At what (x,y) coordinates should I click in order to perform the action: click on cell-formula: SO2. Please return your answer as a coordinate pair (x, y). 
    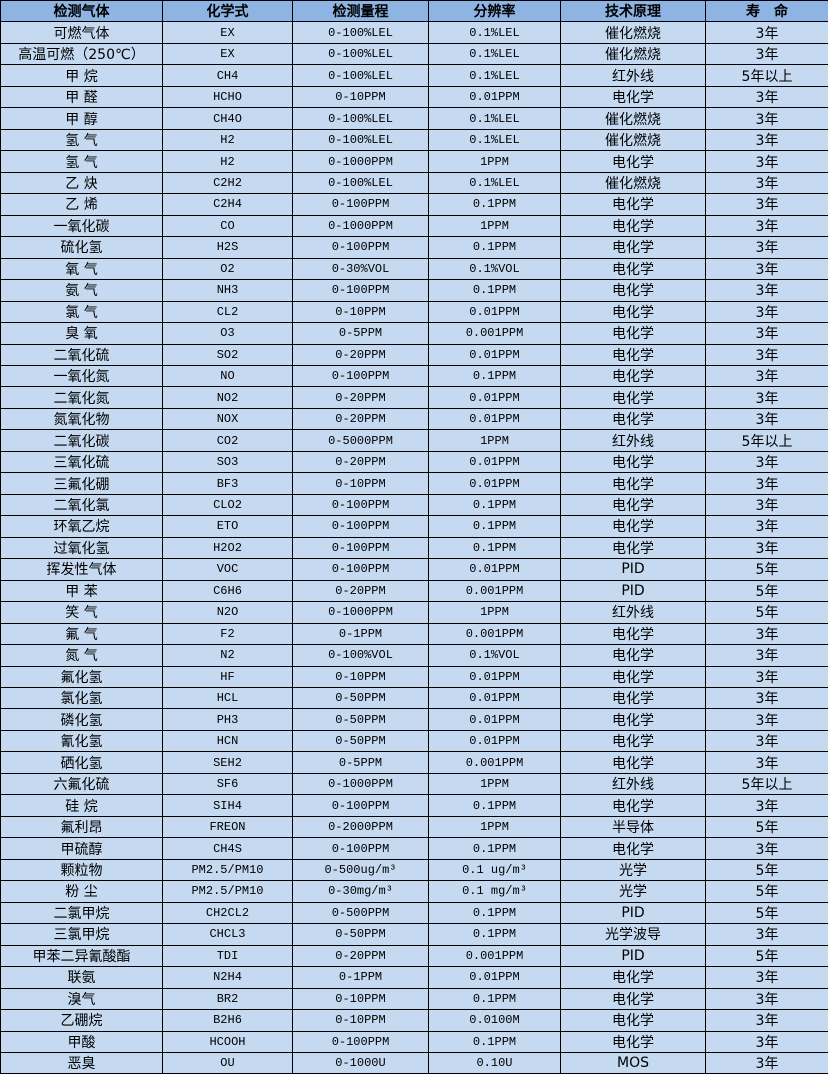
    Looking at the image, I should click on (227, 354).